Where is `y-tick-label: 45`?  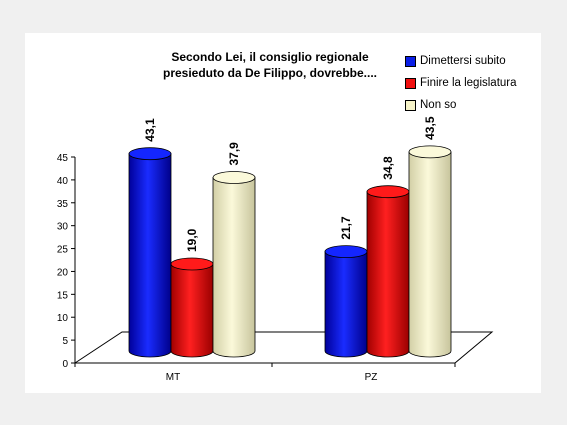 y-tick-label: 45 is located at coordinates (63, 158).